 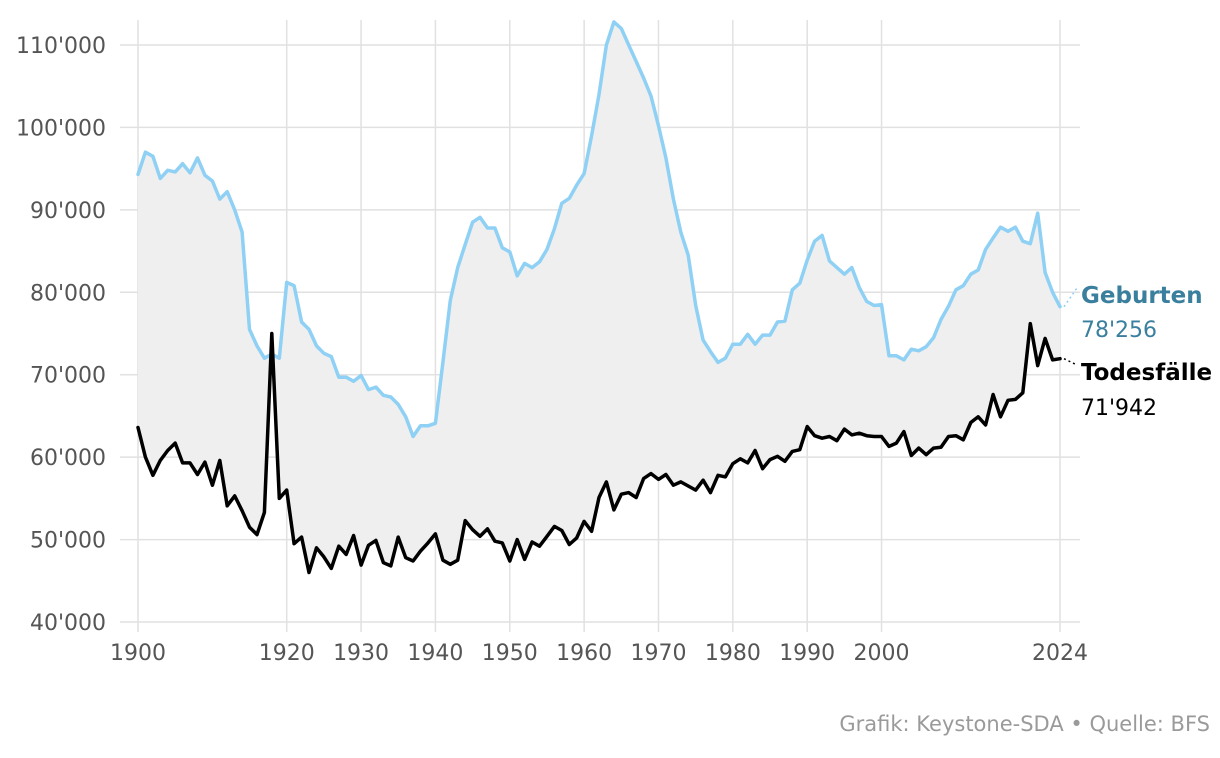 What do you see at coordinates (1119, 408) in the screenshot?
I see `series-value-todesfaelle: 71'942` at bounding box center [1119, 408].